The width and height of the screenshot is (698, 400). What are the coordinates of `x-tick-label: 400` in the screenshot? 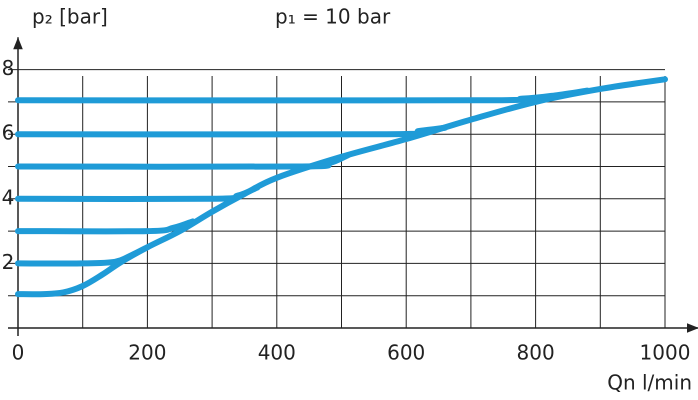 It's located at (277, 353).